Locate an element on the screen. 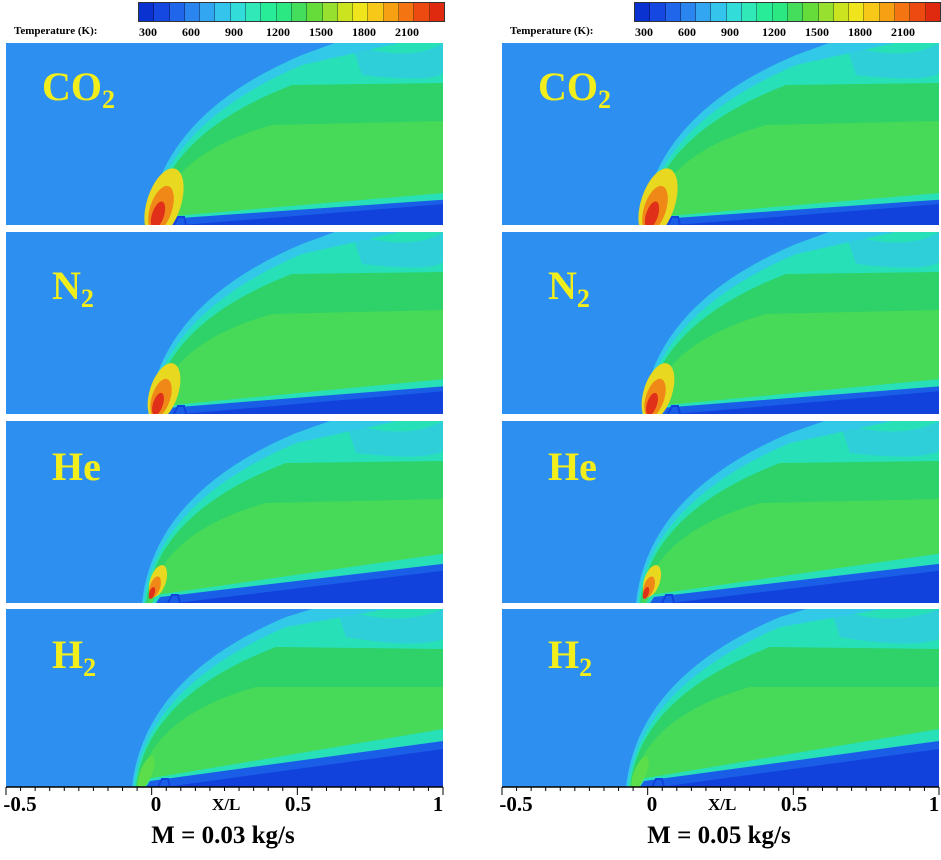 The image size is (941, 860). panel-he: He is located at coordinates (224, 512).